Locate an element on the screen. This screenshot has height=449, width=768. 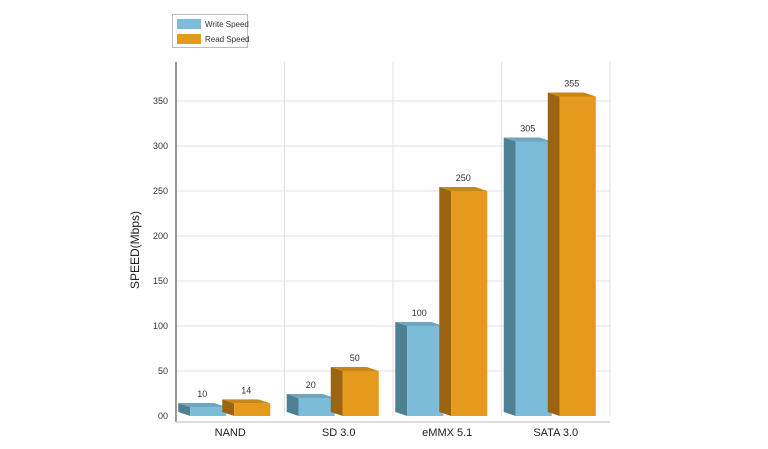
bar-value-label: 305 is located at coordinates (527, 129).